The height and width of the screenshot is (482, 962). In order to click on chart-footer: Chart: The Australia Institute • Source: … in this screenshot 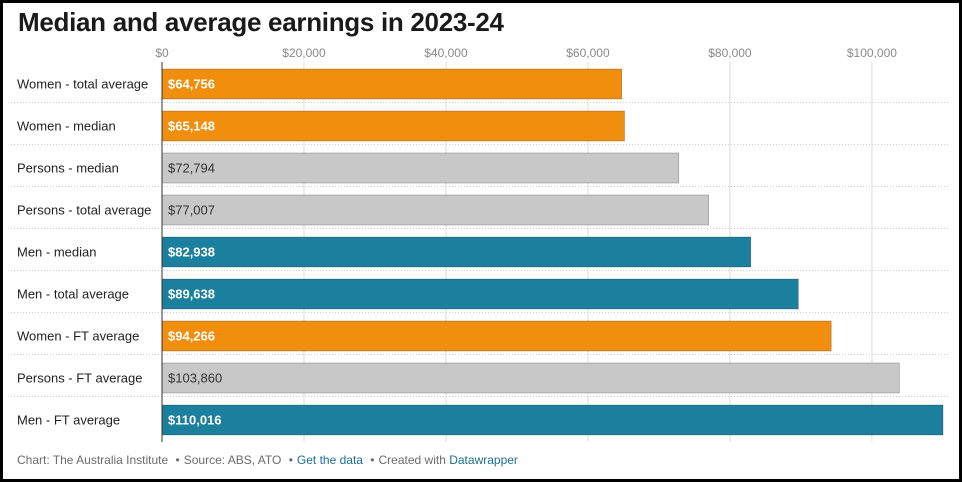, I will do `click(267, 460)`.